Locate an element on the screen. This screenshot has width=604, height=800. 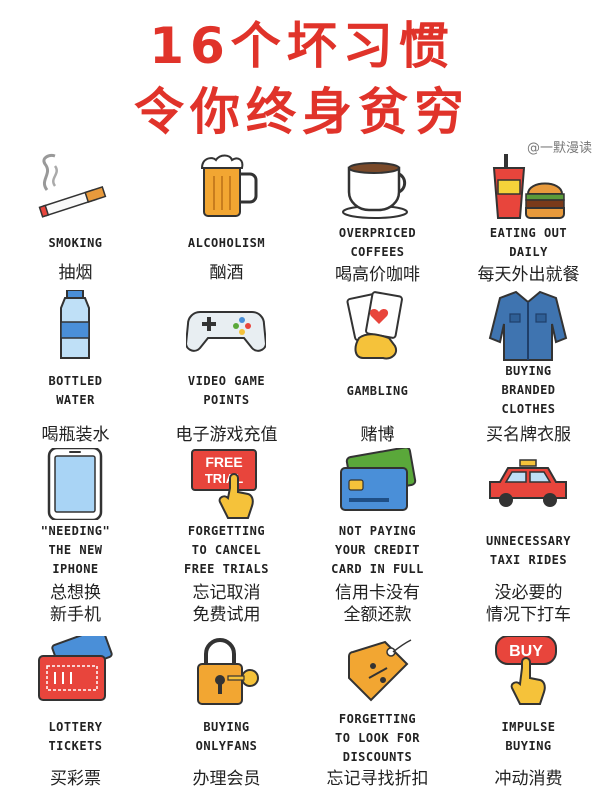
denim-jacket-icon is located at coordinates (528, 325).